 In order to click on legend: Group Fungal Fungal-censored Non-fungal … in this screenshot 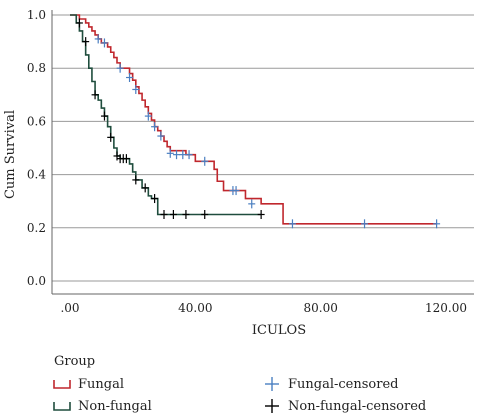, I will do `click(262, 384)`.